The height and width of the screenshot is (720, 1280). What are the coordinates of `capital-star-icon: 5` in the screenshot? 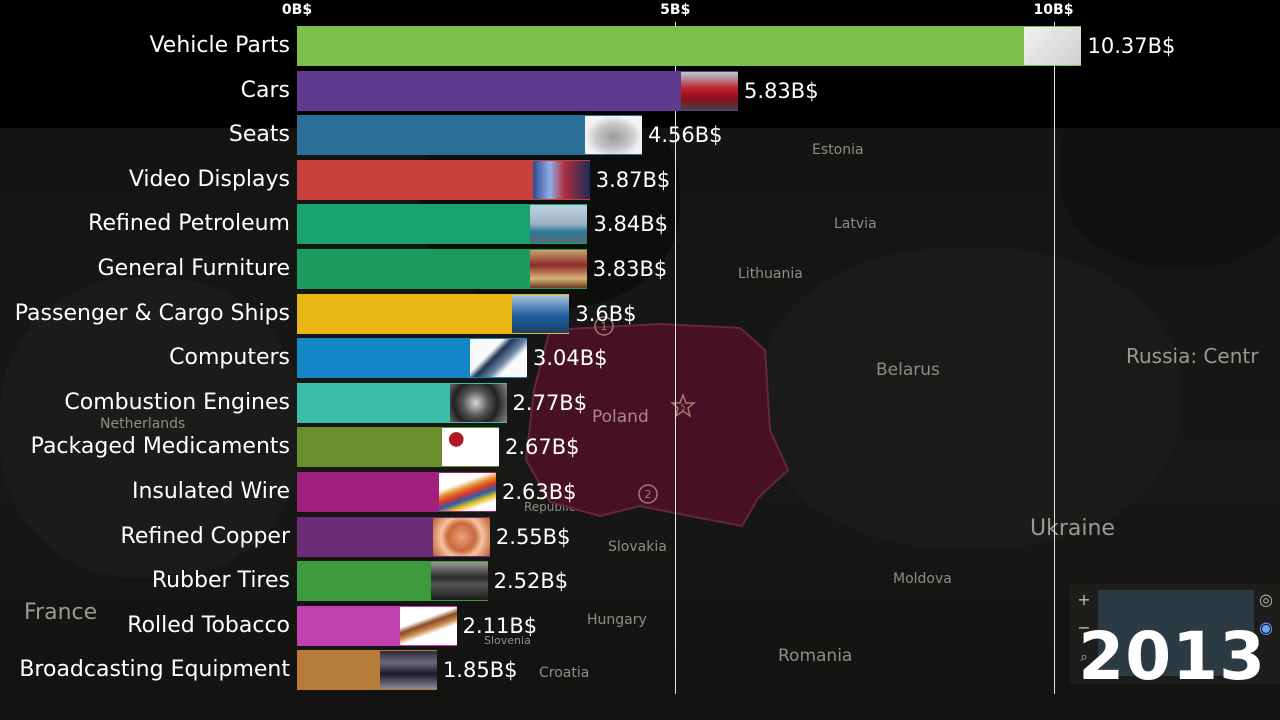 It's located at (683, 405).